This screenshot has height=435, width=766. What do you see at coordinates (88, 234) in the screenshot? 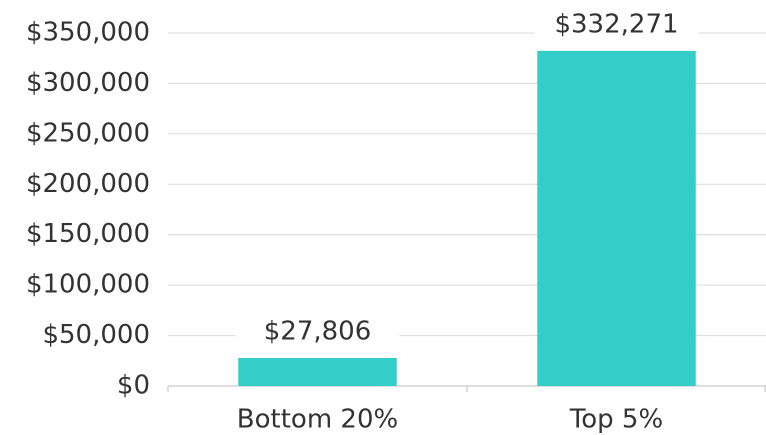
I see `y-tick-label: $150,000` at bounding box center [88, 234].